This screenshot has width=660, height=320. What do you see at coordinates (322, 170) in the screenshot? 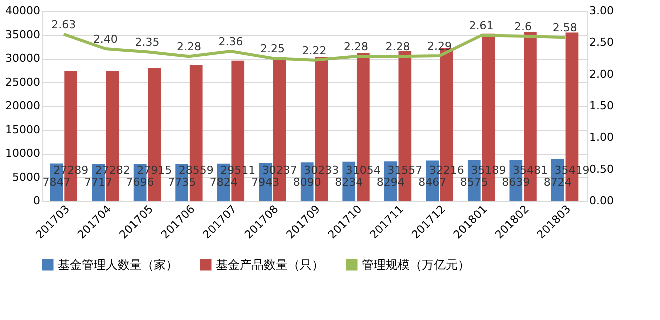
I see `data-label: 30233` at bounding box center [322, 170].